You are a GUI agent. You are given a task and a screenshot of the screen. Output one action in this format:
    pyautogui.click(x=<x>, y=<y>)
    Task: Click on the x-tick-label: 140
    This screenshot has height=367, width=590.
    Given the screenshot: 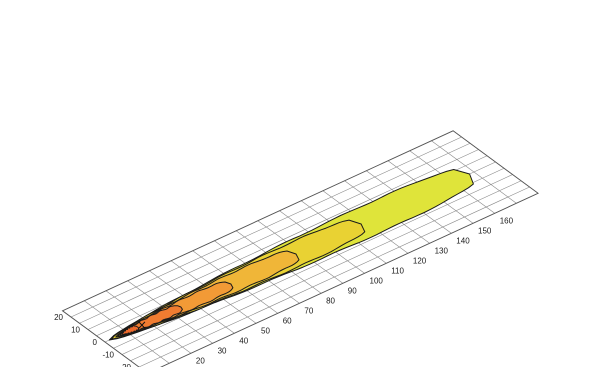 What is the action you would take?
    pyautogui.click(x=463, y=240)
    